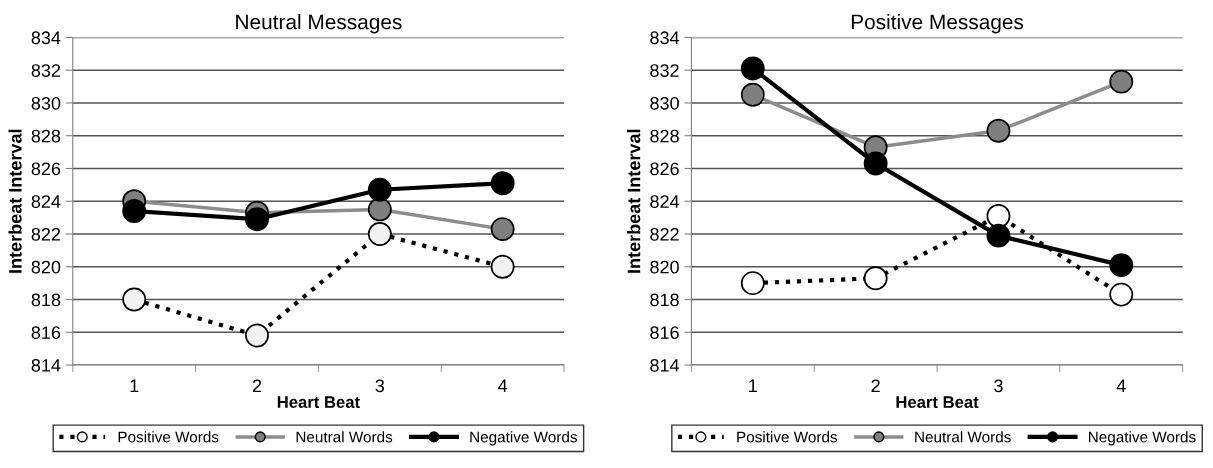 This screenshot has width=1213, height=468. What do you see at coordinates (319, 24) in the screenshot?
I see `chart-title: Neutral Messages` at bounding box center [319, 24].